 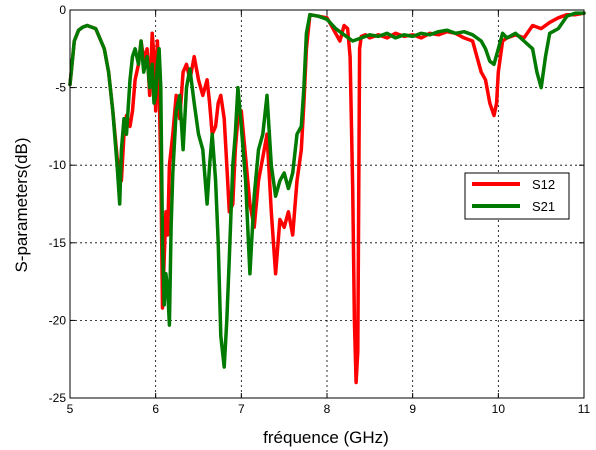 I want to click on legend: S12 S21, so click(x=517, y=196).